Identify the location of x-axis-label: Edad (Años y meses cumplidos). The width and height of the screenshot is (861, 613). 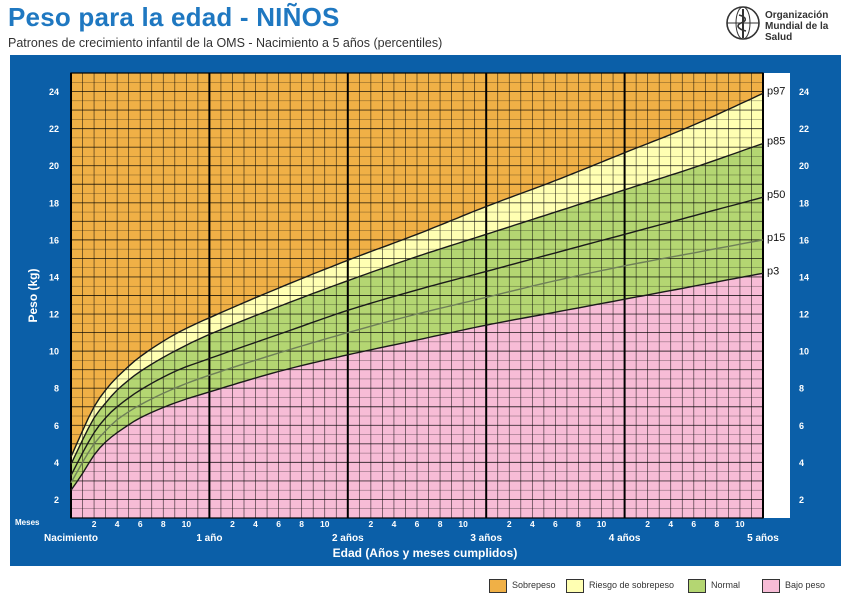
(425, 553).